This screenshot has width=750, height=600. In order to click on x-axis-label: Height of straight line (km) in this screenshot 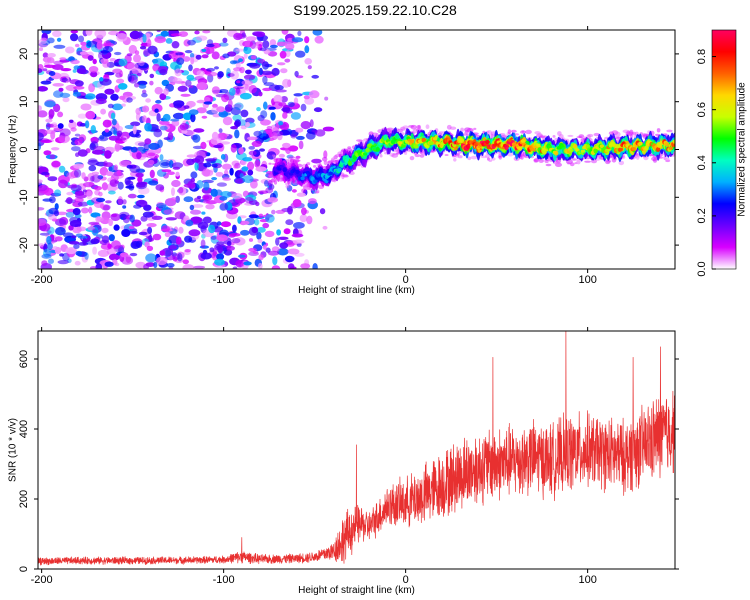, I will do `click(356, 590)`.